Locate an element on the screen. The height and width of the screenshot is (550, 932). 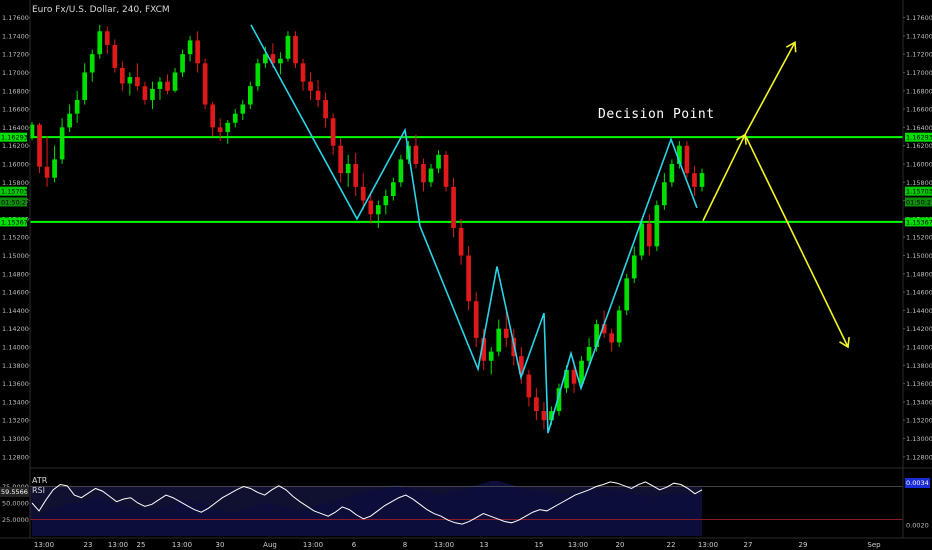
x-tick-label: 22 is located at coordinates (671, 545).